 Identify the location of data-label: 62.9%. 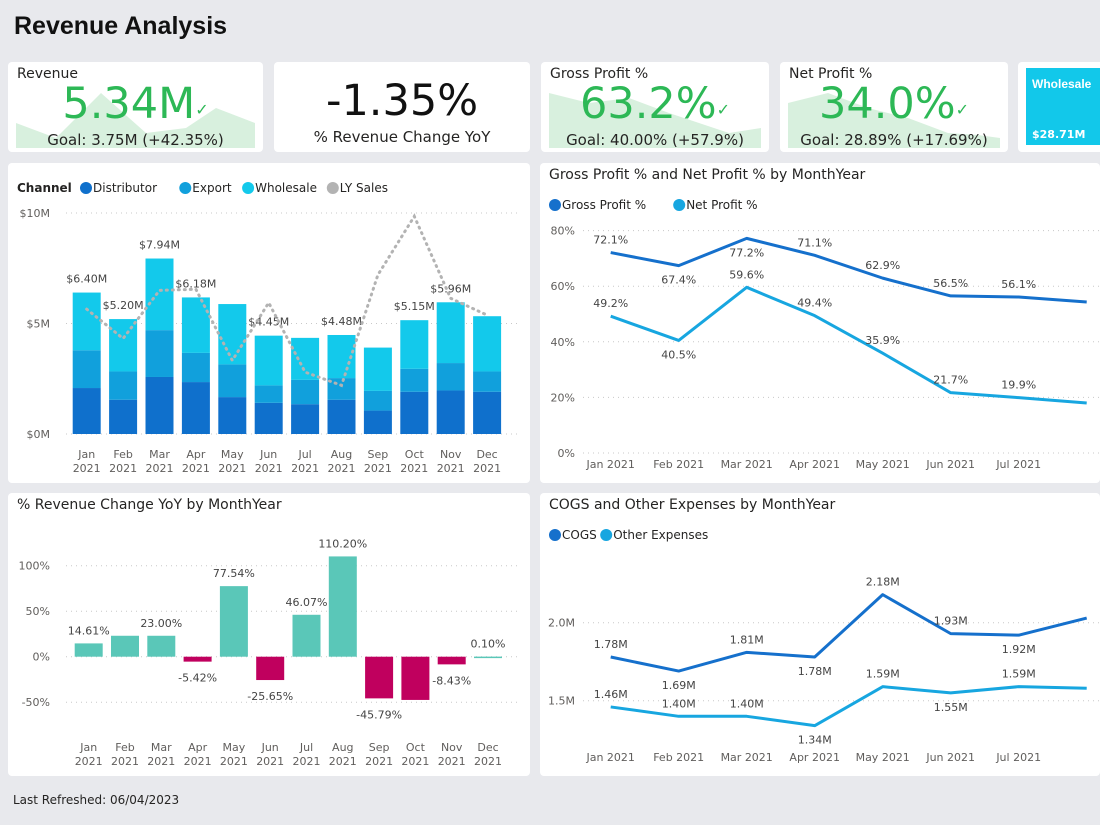
(882, 265).